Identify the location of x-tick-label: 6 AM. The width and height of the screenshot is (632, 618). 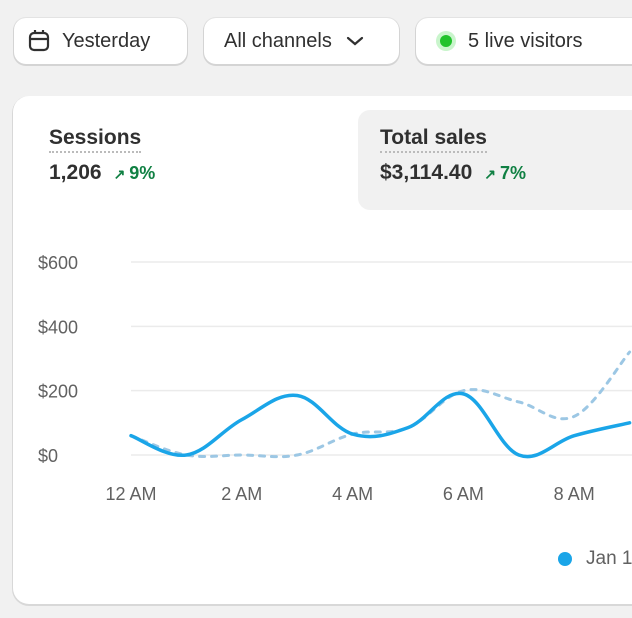
(463, 494).